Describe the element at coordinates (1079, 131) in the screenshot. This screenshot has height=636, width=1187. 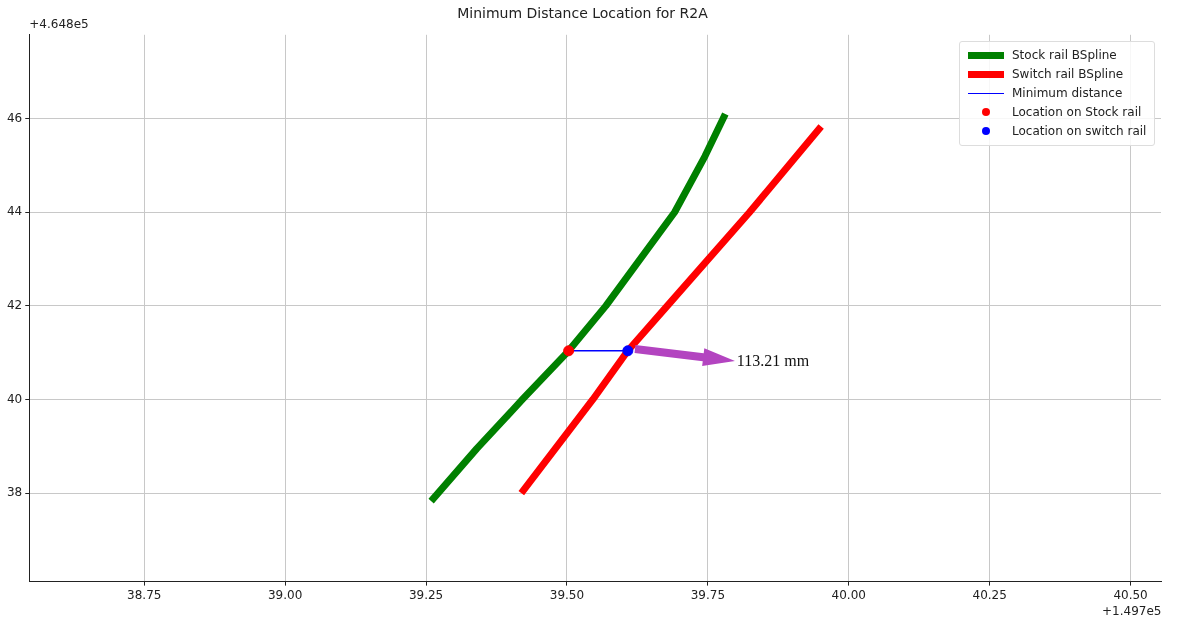
I see `legend-label: Location on switch rail` at that location.